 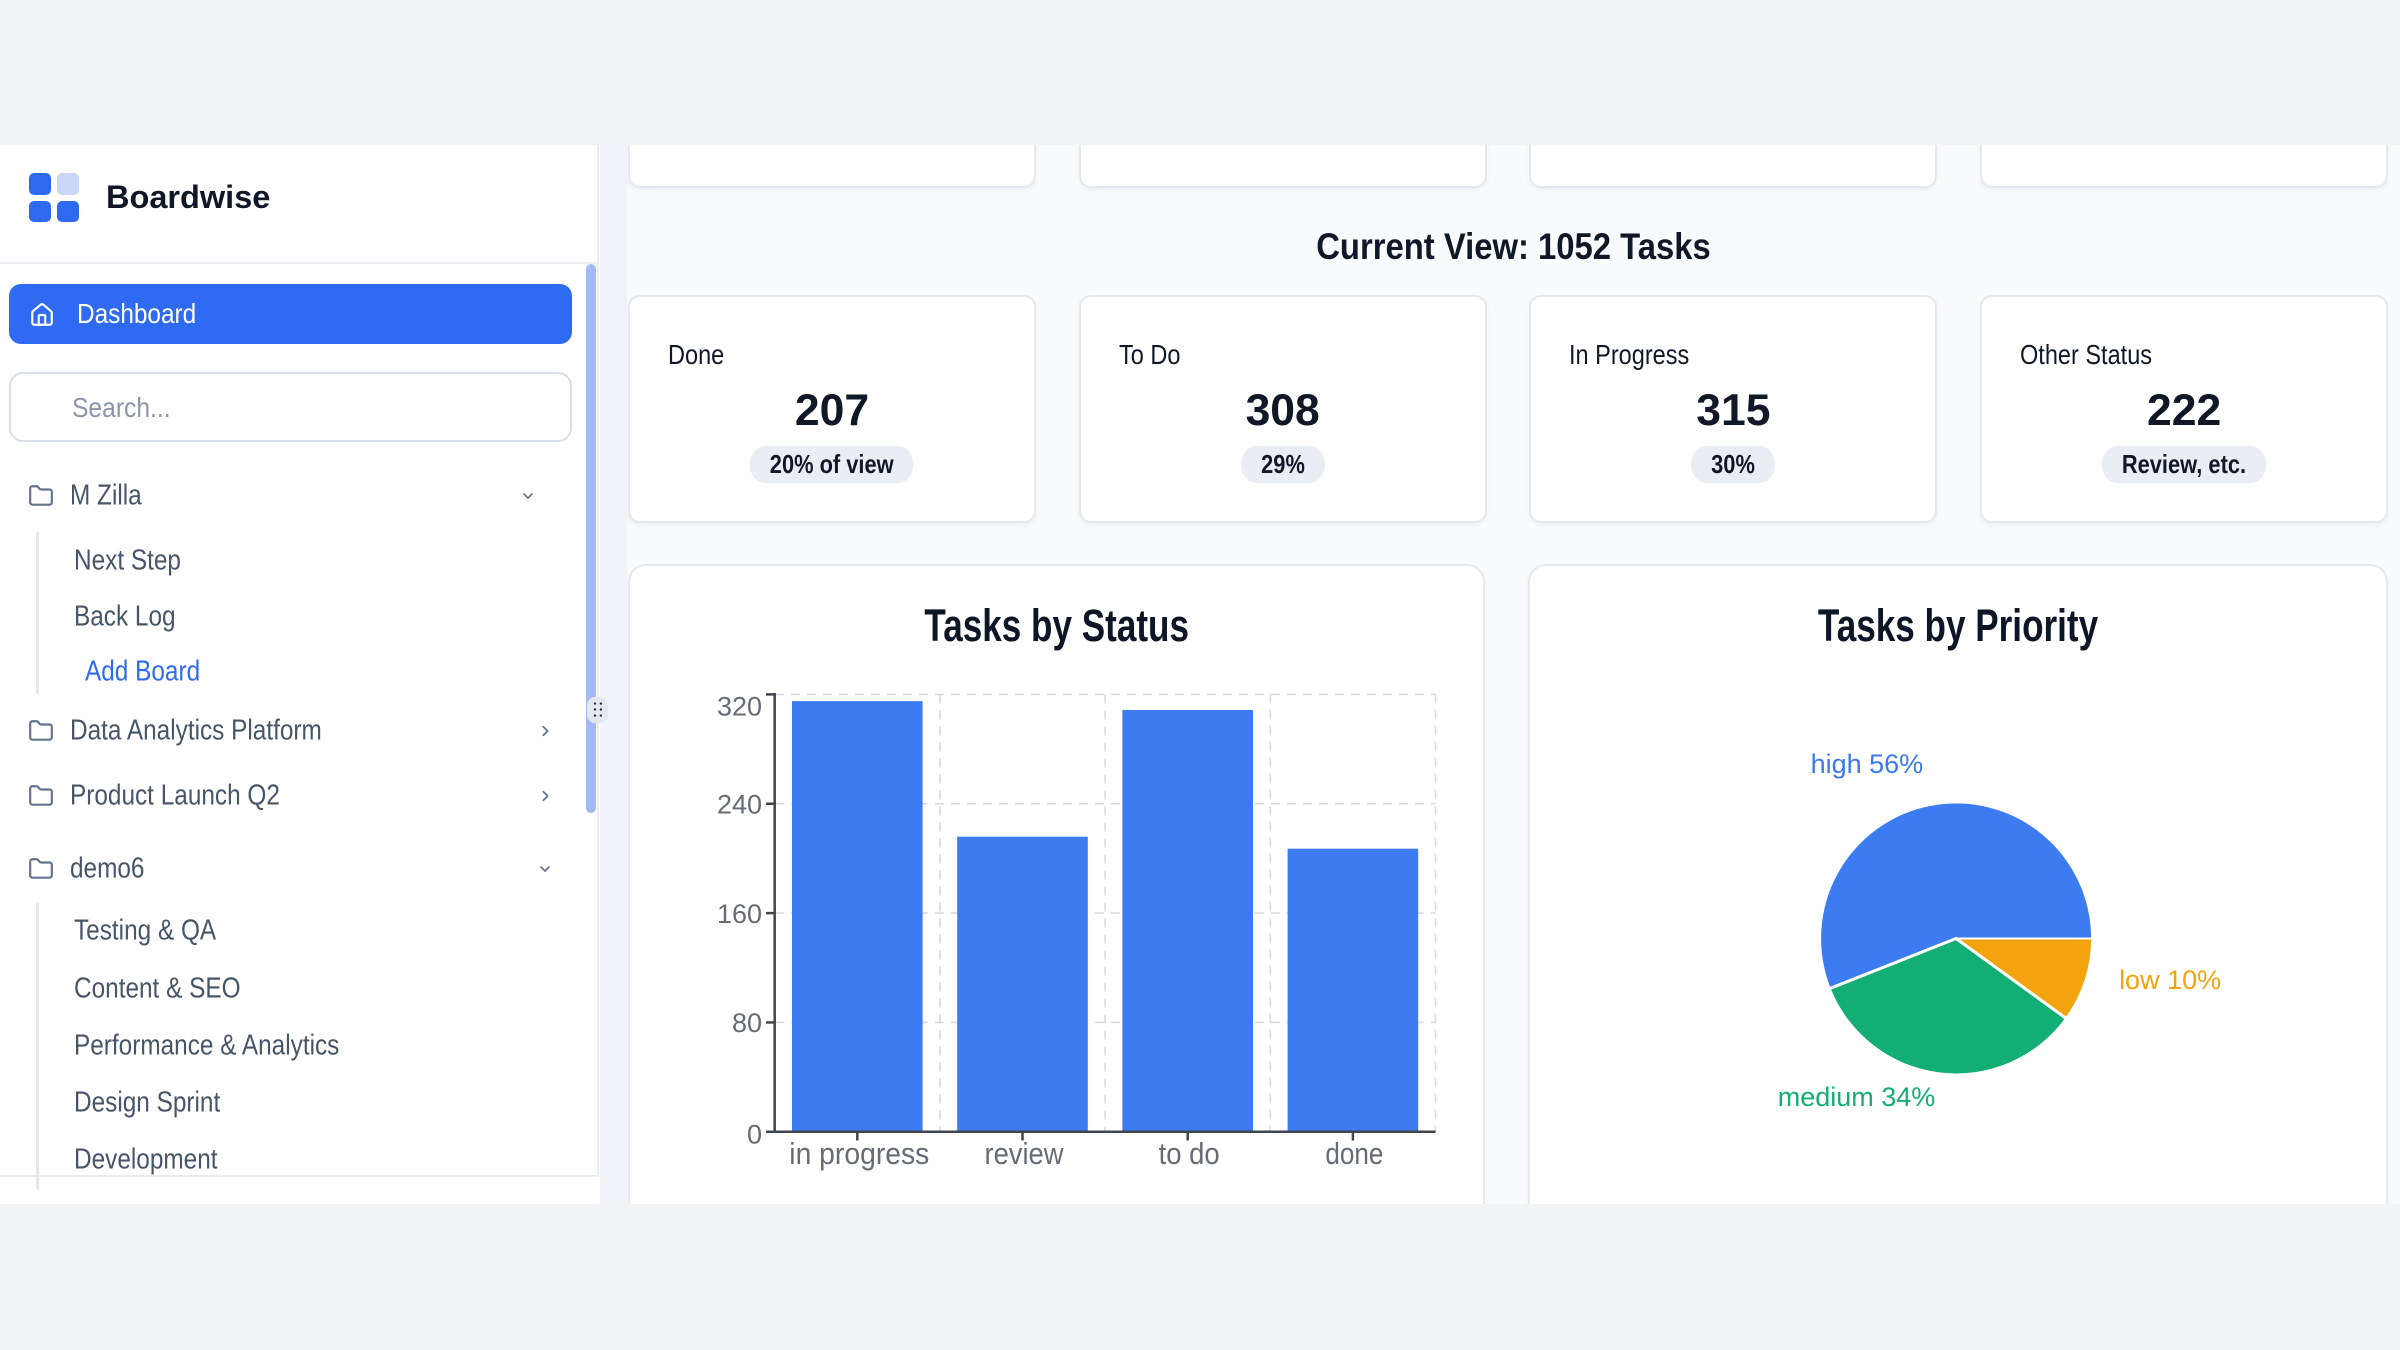 What do you see at coordinates (739, 914) in the screenshot?
I see `svg-text: 160` at bounding box center [739, 914].